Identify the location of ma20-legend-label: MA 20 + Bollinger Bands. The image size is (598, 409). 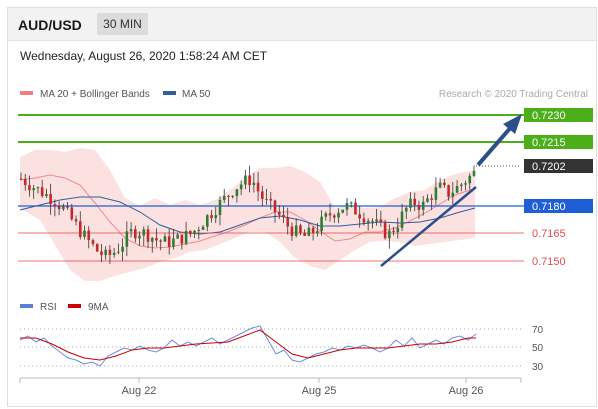
(95, 94).